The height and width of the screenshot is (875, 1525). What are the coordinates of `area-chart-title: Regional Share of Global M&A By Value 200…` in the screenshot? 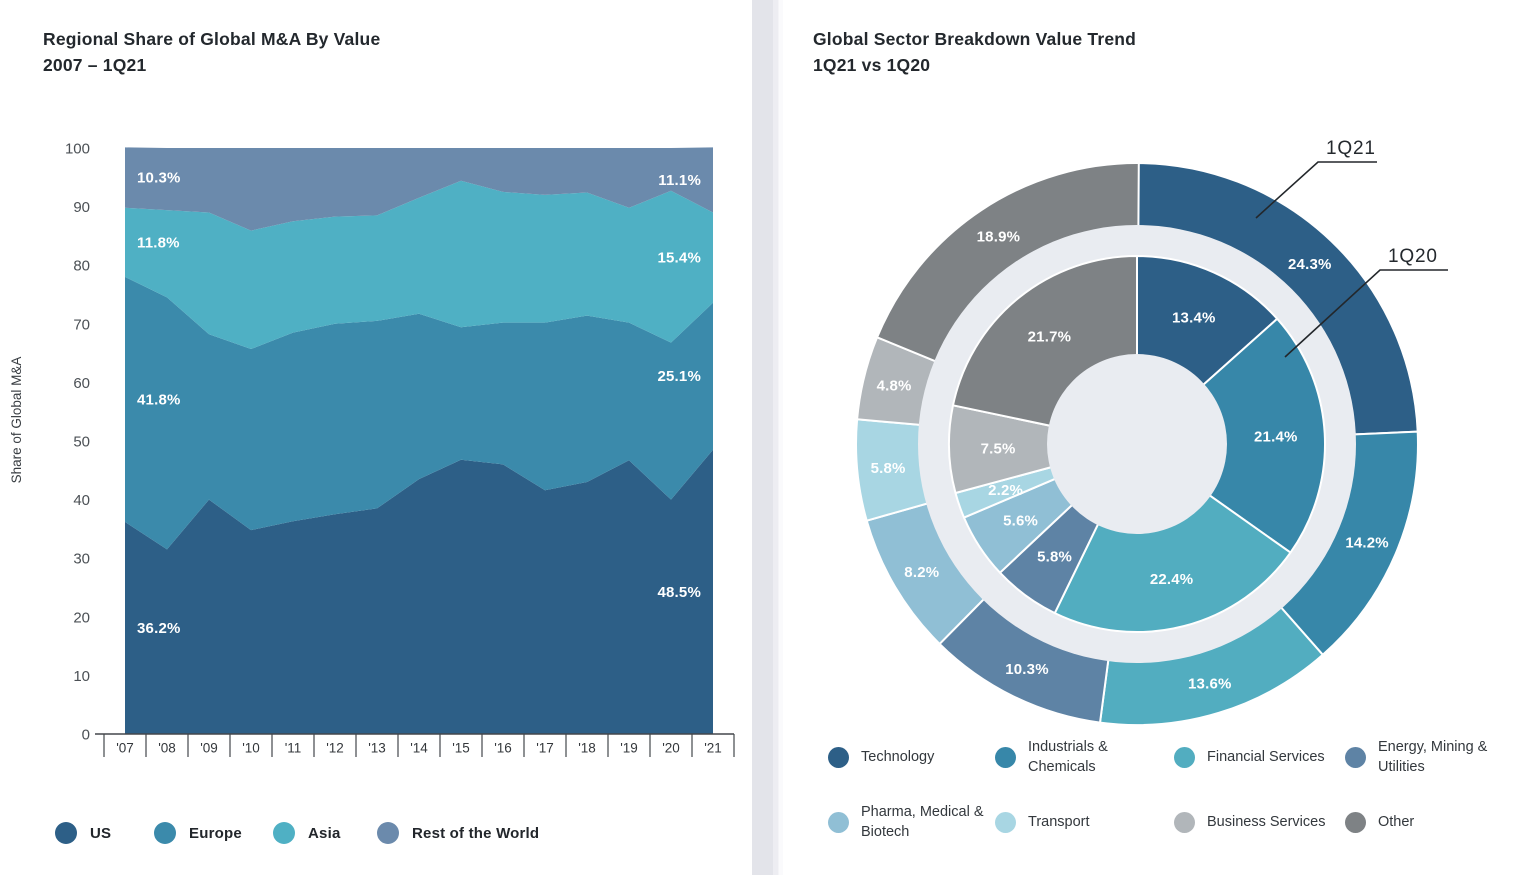 It's located at (211, 52).